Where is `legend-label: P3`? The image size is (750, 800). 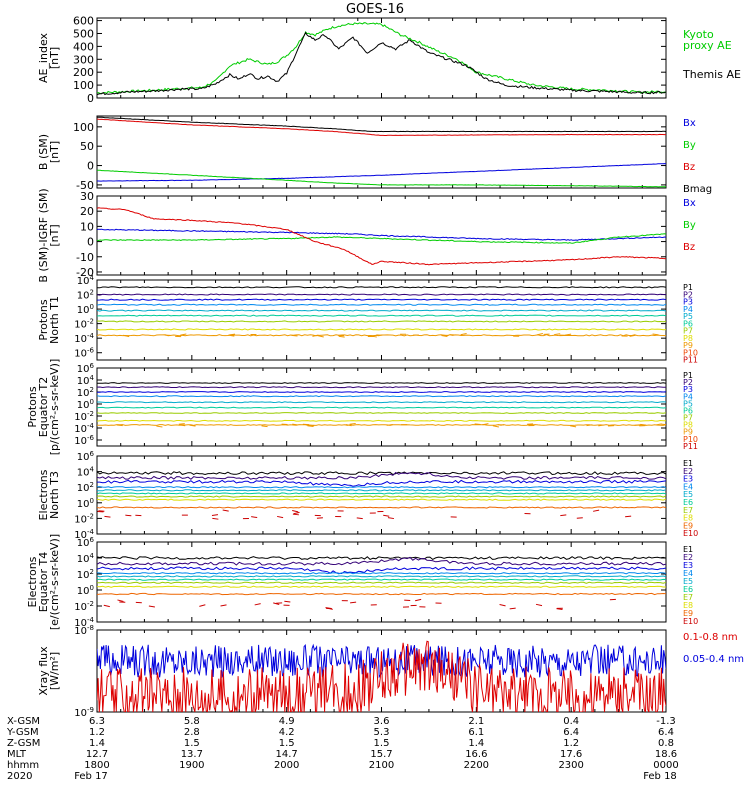
legend-label: P3 is located at coordinates (688, 302).